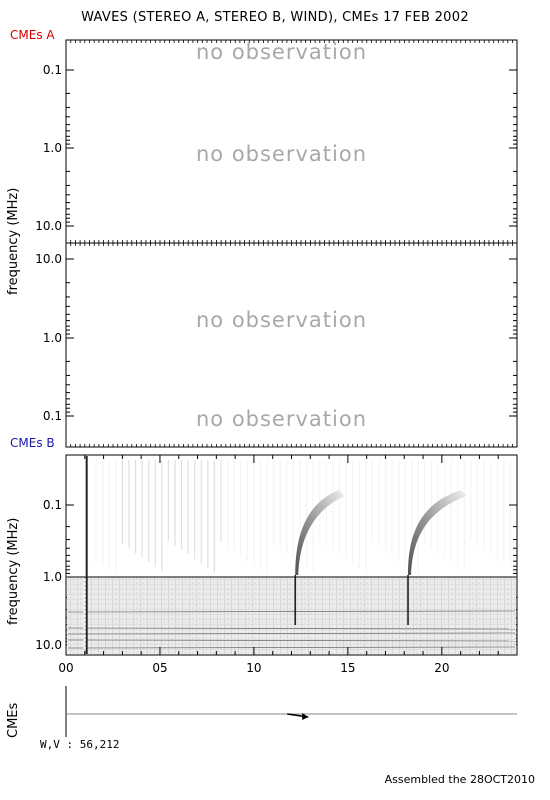  Describe the element at coordinates (441, 668) in the screenshot. I see `x-tick-label: 20` at that location.